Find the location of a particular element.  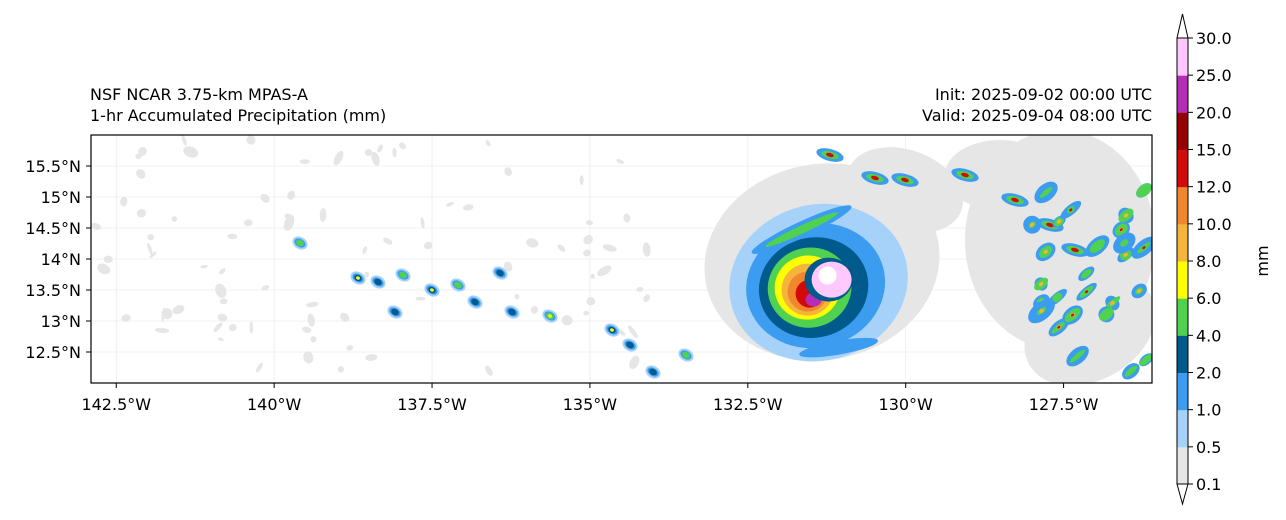

lat-tick-label: 12.5°N is located at coordinates (53, 352).